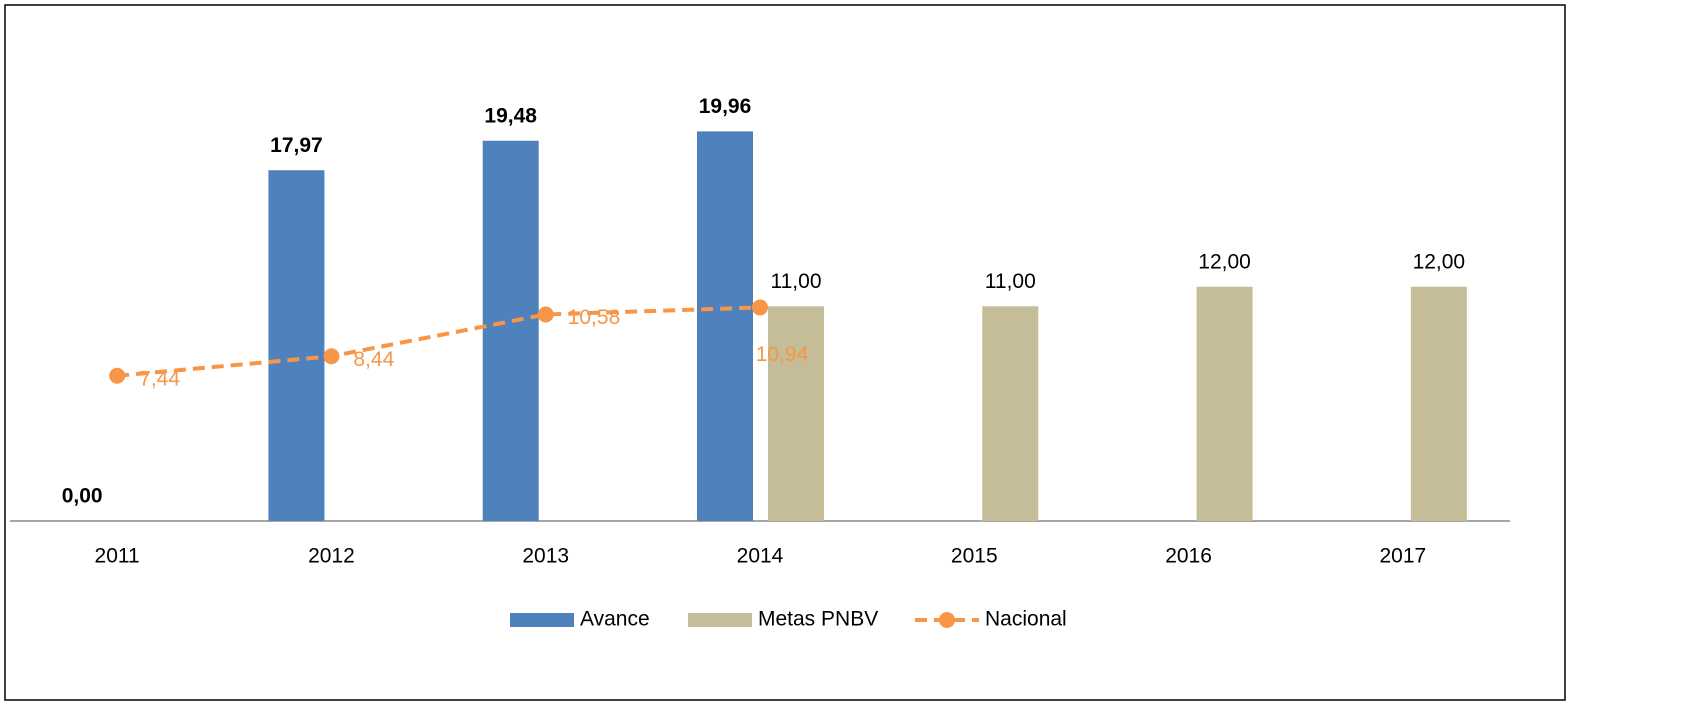 This screenshot has height=705, width=1690. I want to click on x-tick-label: 2012, so click(331, 556).